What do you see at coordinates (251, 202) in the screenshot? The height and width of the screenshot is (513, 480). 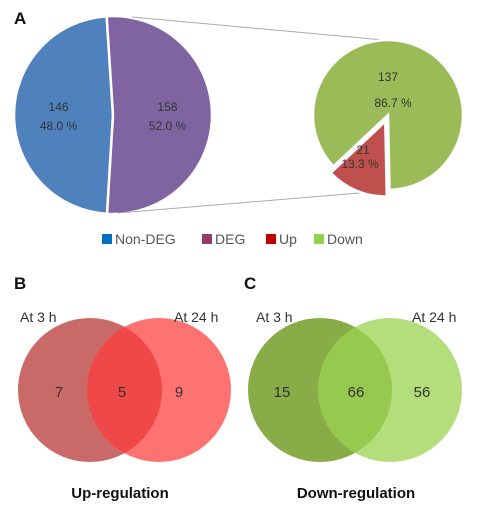 I see `zoom-line-bottom` at bounding box center [251, 202].